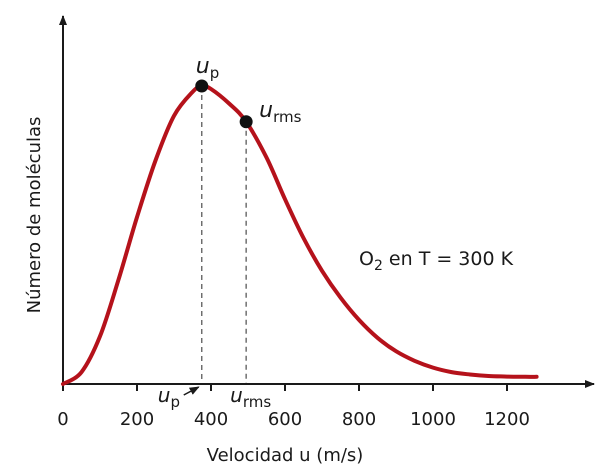  I want to click on y-axis-title: Número de moléculas, so click(34, 215).